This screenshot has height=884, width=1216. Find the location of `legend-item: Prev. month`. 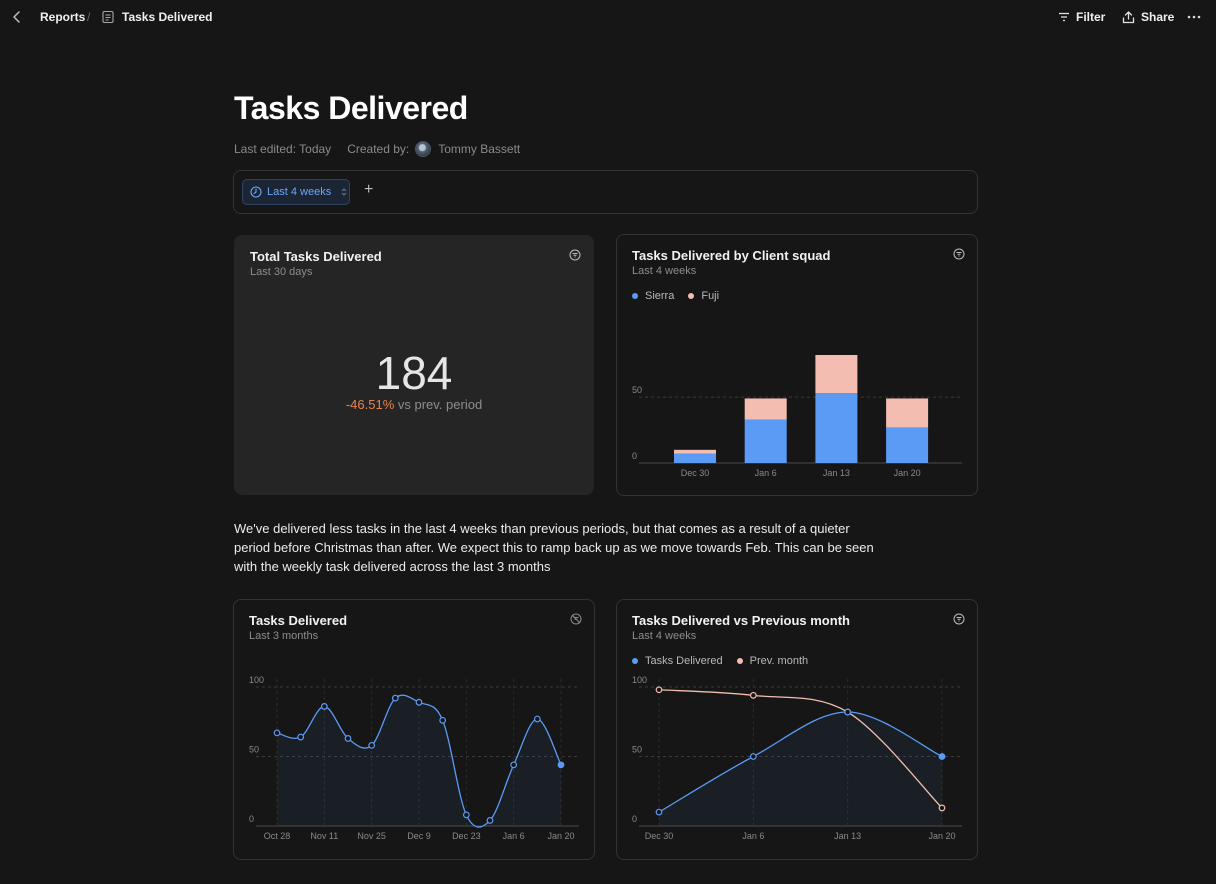

legend-item: Prev. month is located at coordinates (772, 661).